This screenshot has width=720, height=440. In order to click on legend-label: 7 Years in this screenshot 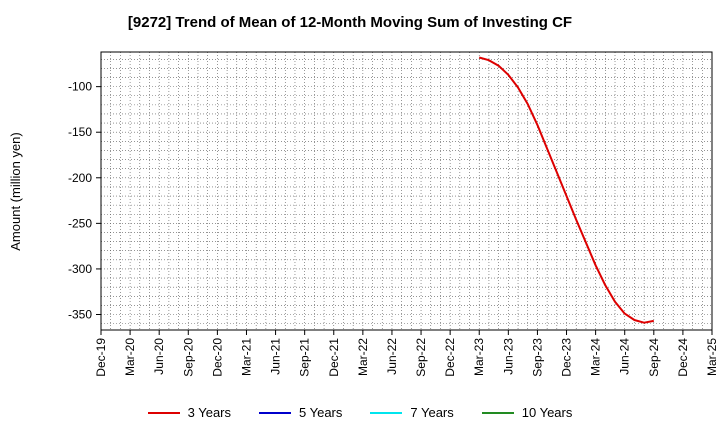, I will do `click(432, 412)`.